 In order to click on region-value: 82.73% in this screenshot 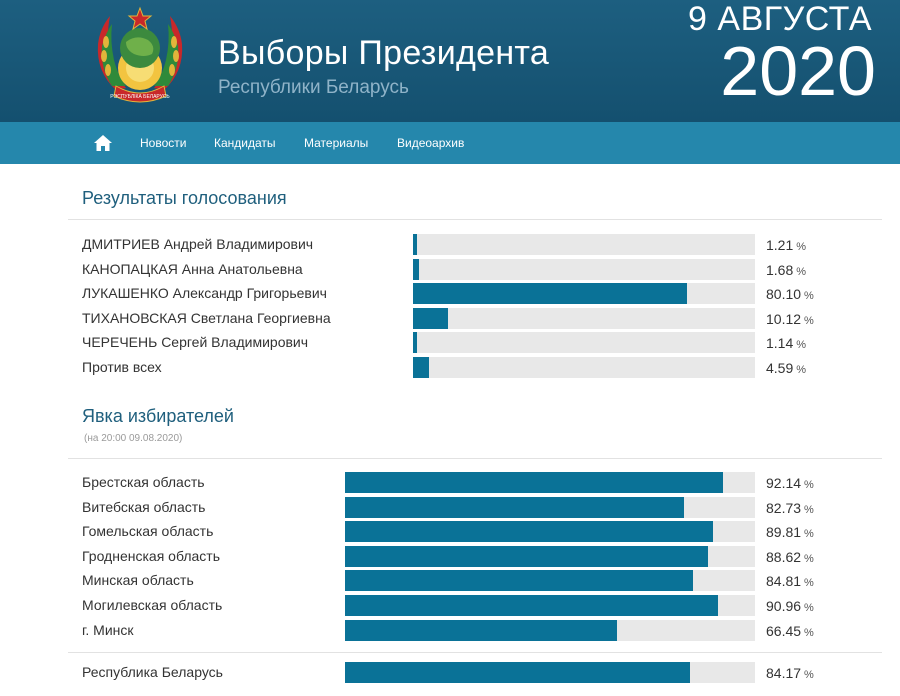, I will do `click(790, 508)`.